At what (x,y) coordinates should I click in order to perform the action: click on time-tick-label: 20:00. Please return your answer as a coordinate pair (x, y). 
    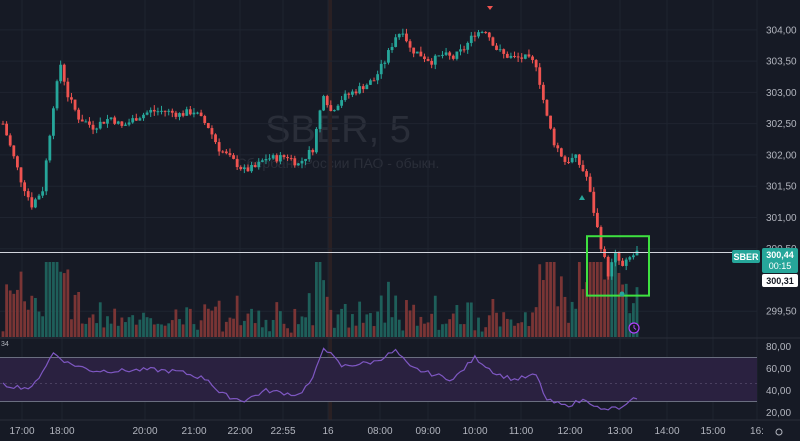
    Looking at the image, I should click on (144, 431).